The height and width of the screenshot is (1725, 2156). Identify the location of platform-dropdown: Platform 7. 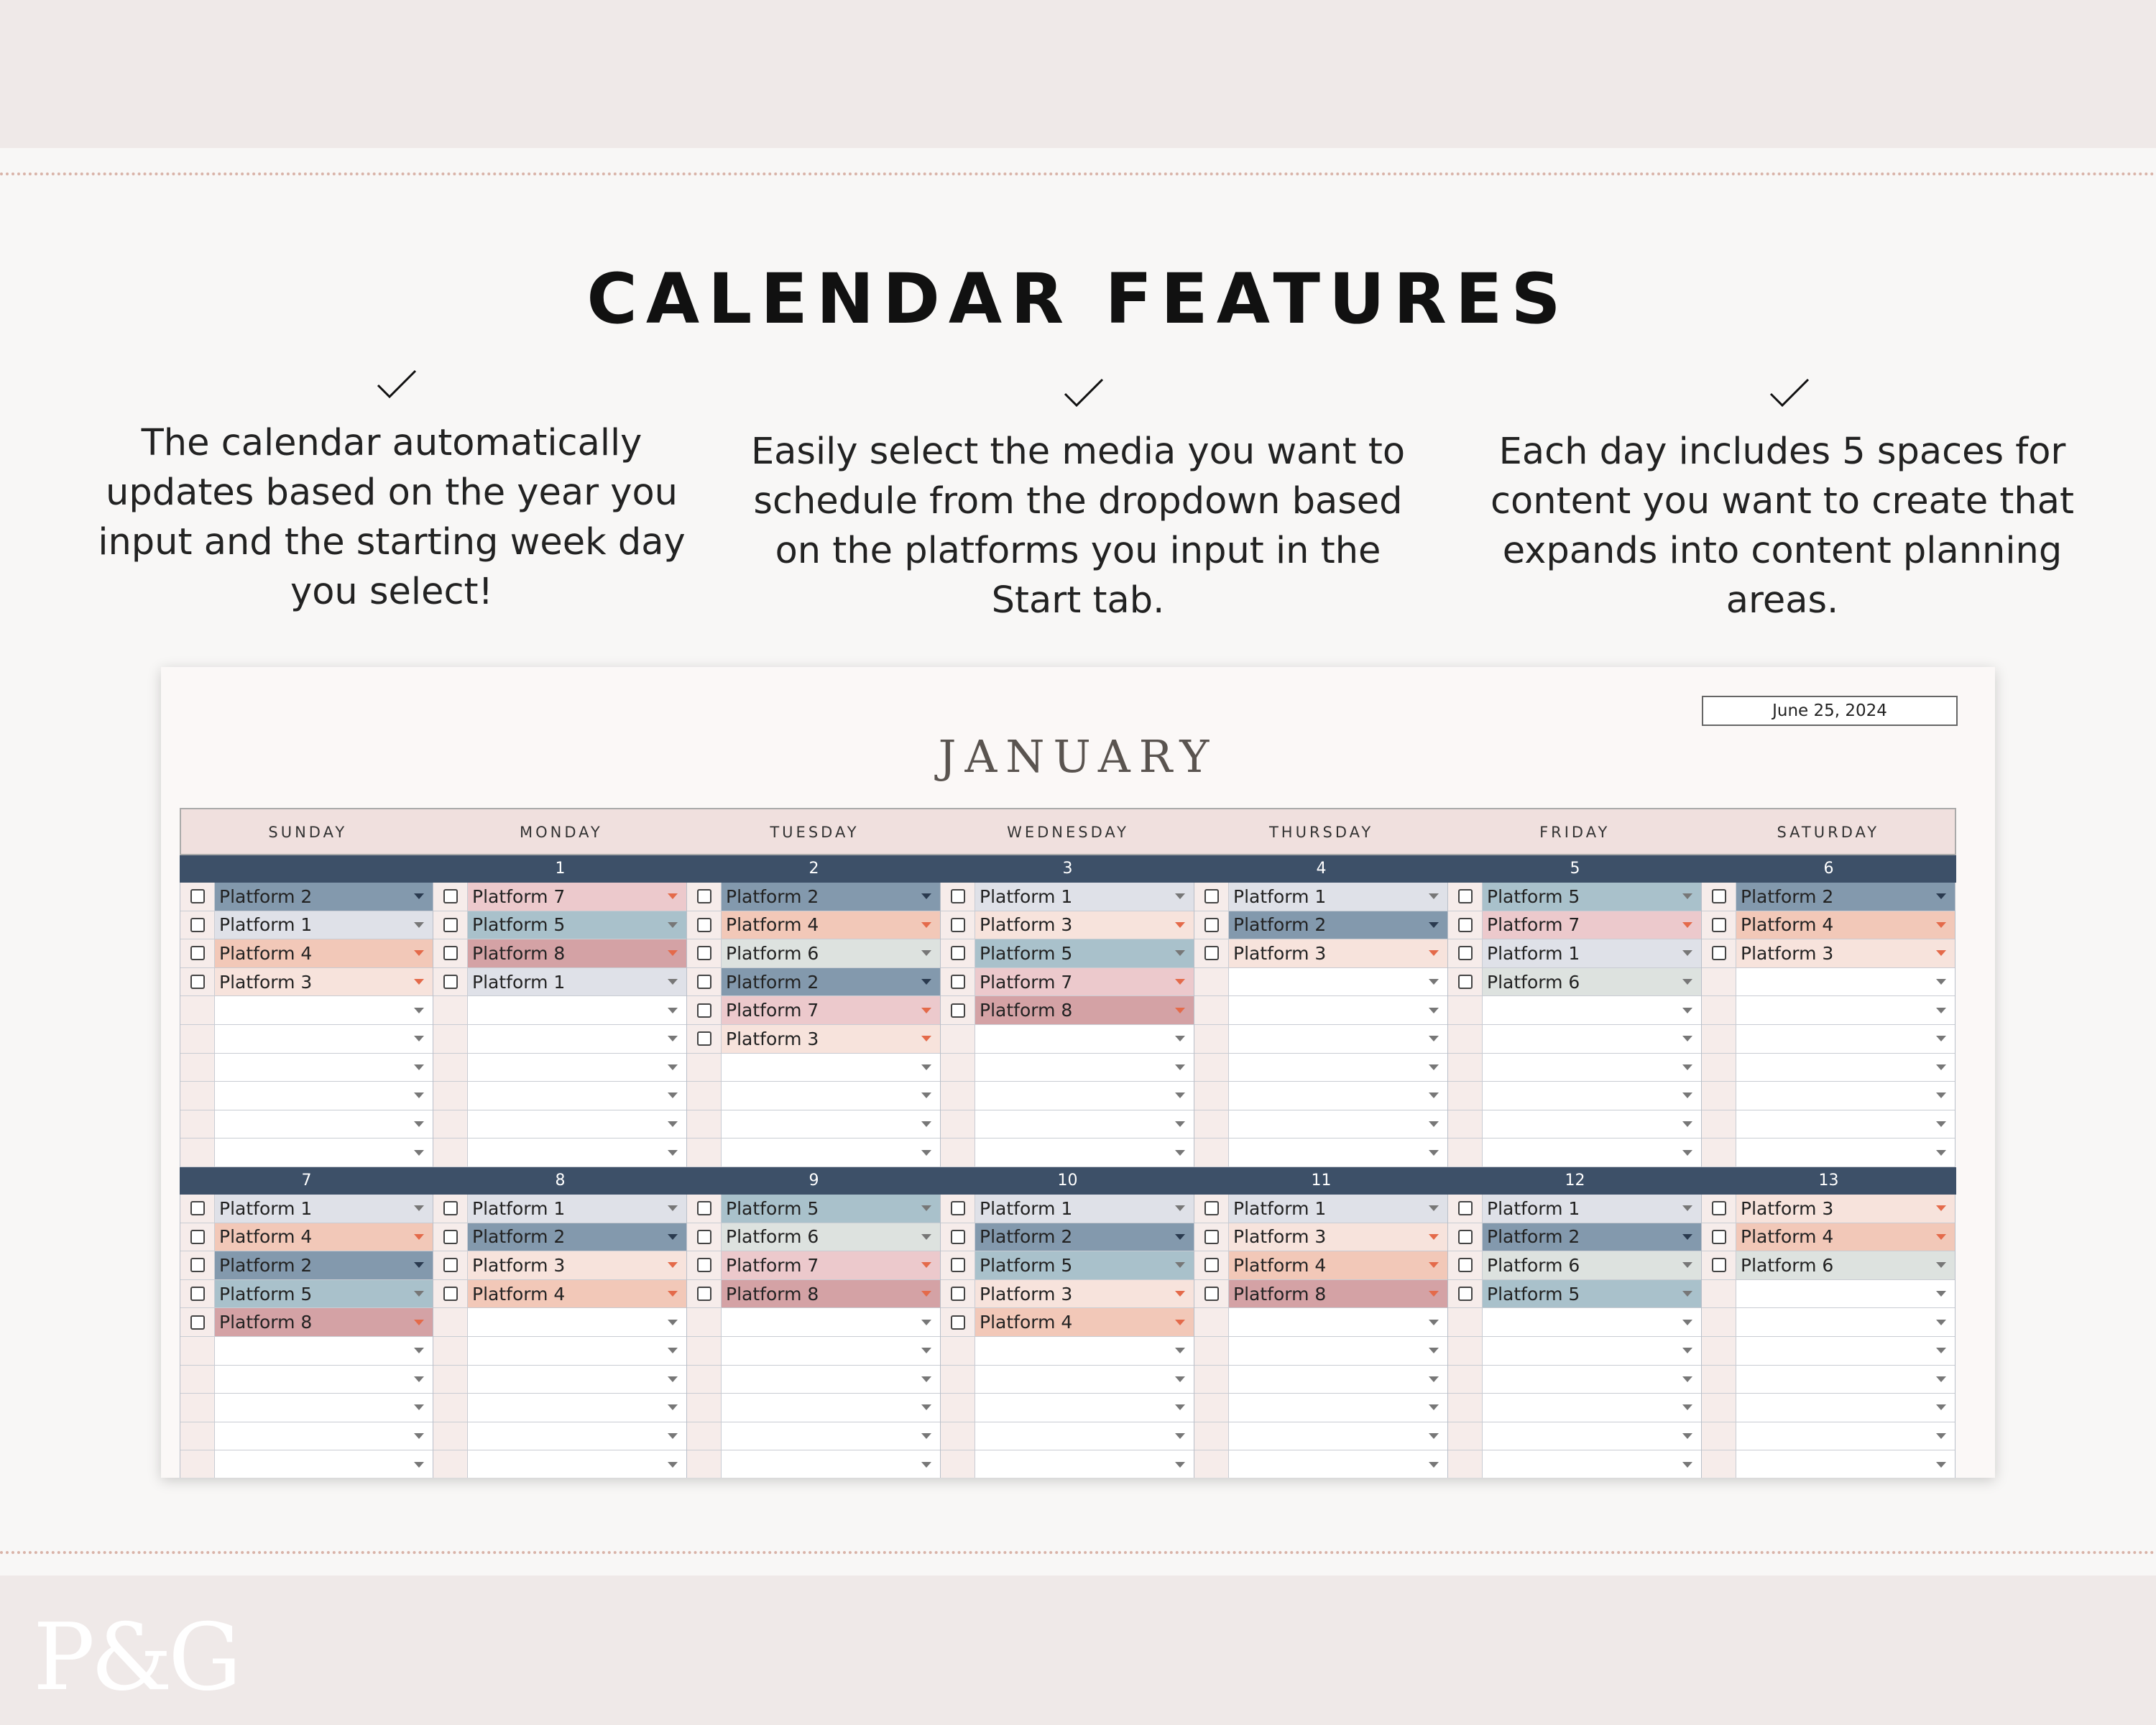
(831, 1010).